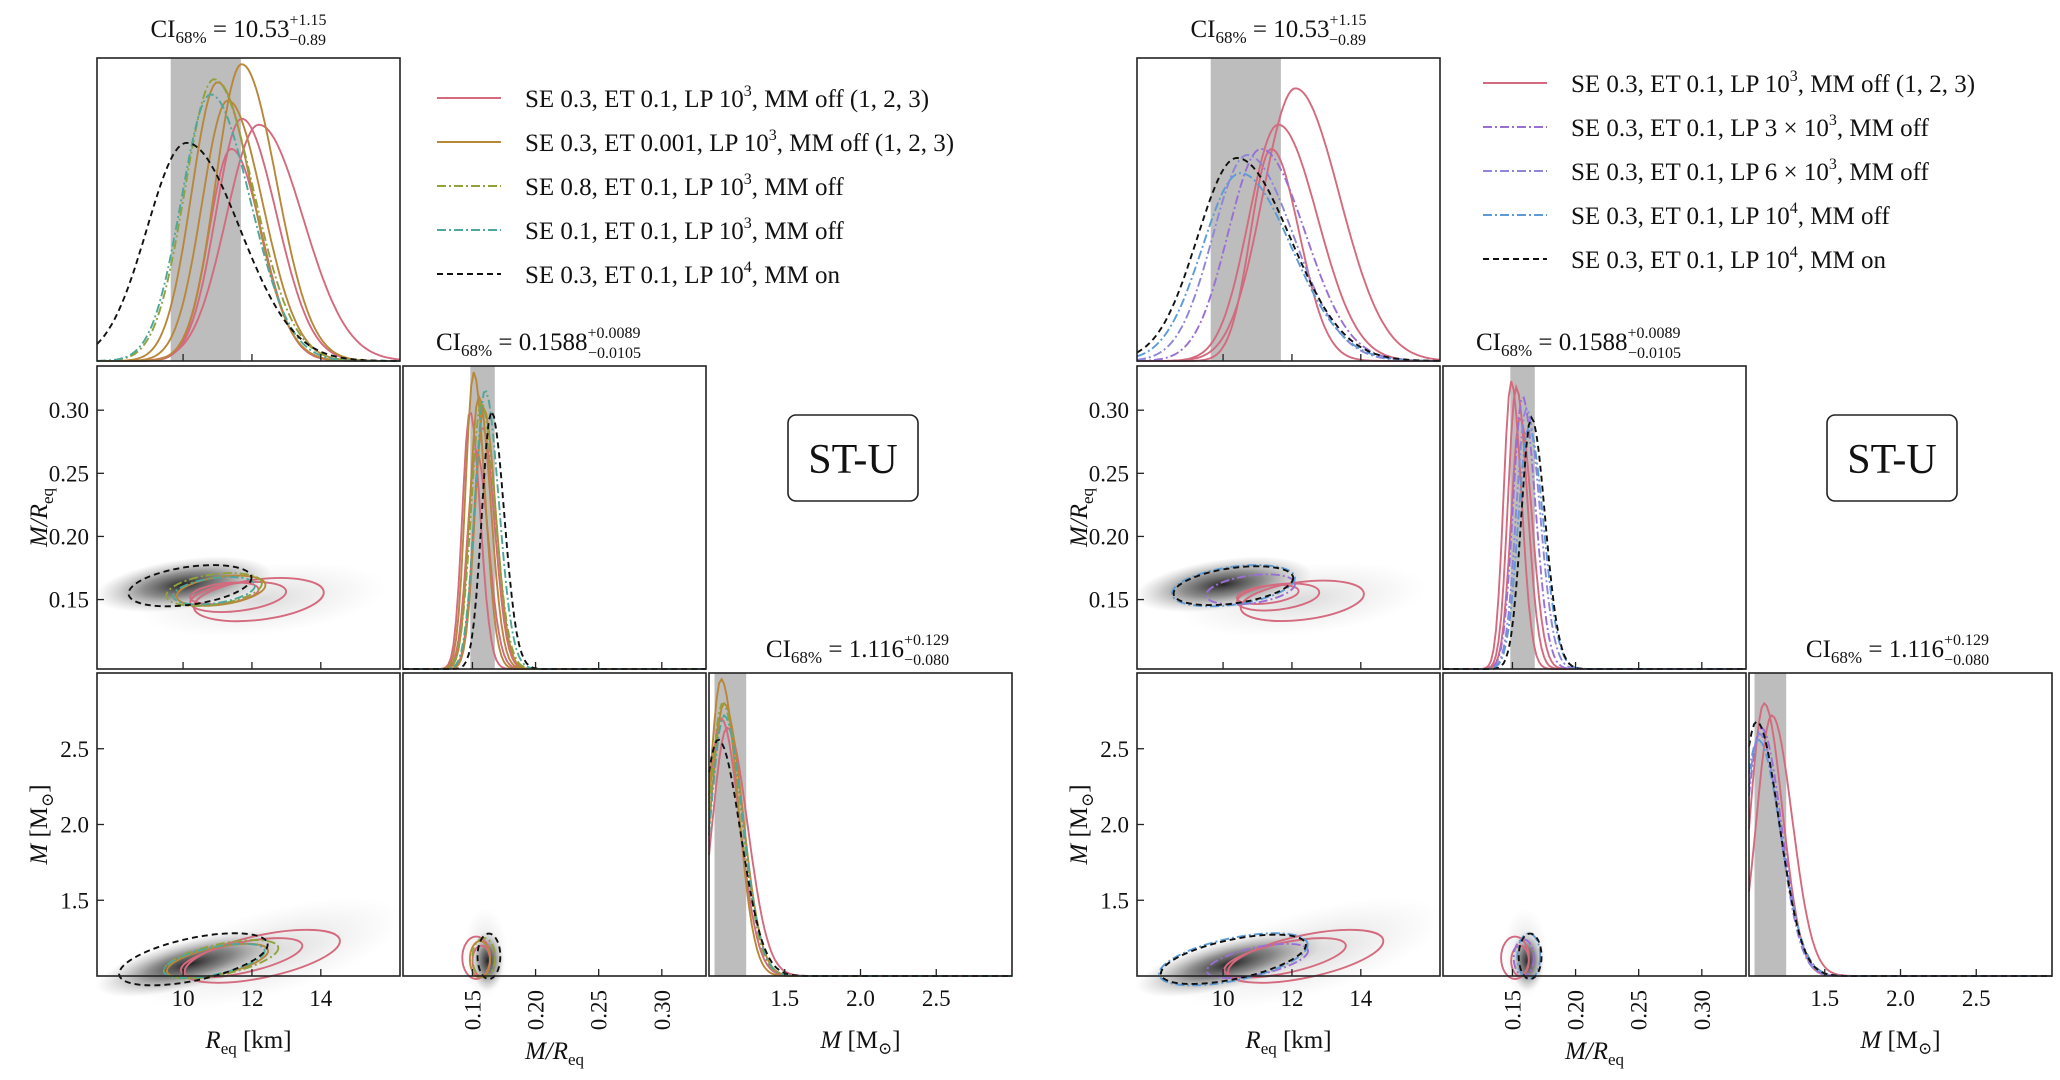 The image size is (2060, 1080). I want to click on radius-axis-label: Req [km], so click(1287, 1042).